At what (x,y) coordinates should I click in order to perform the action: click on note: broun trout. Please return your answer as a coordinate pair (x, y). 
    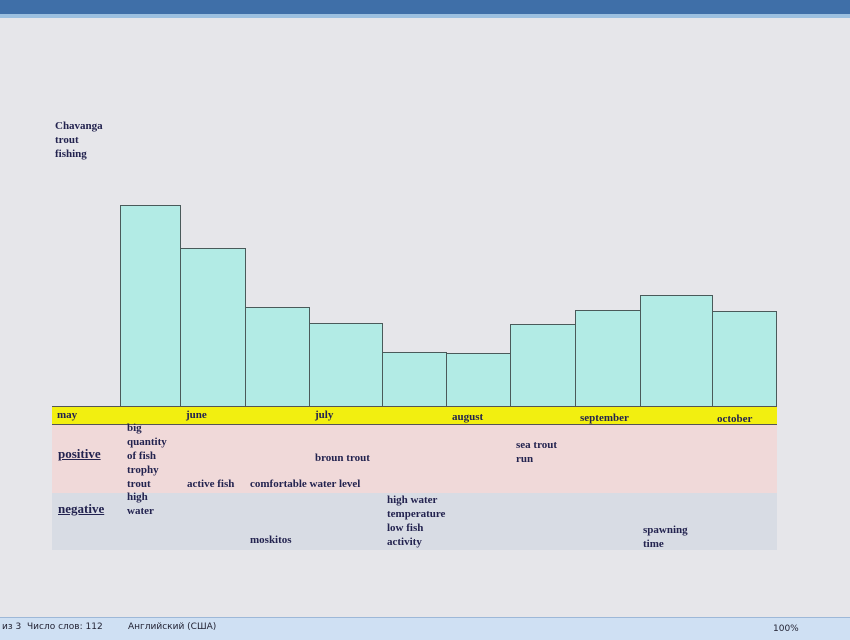
    Looking at the image, I should click on (342, 458).